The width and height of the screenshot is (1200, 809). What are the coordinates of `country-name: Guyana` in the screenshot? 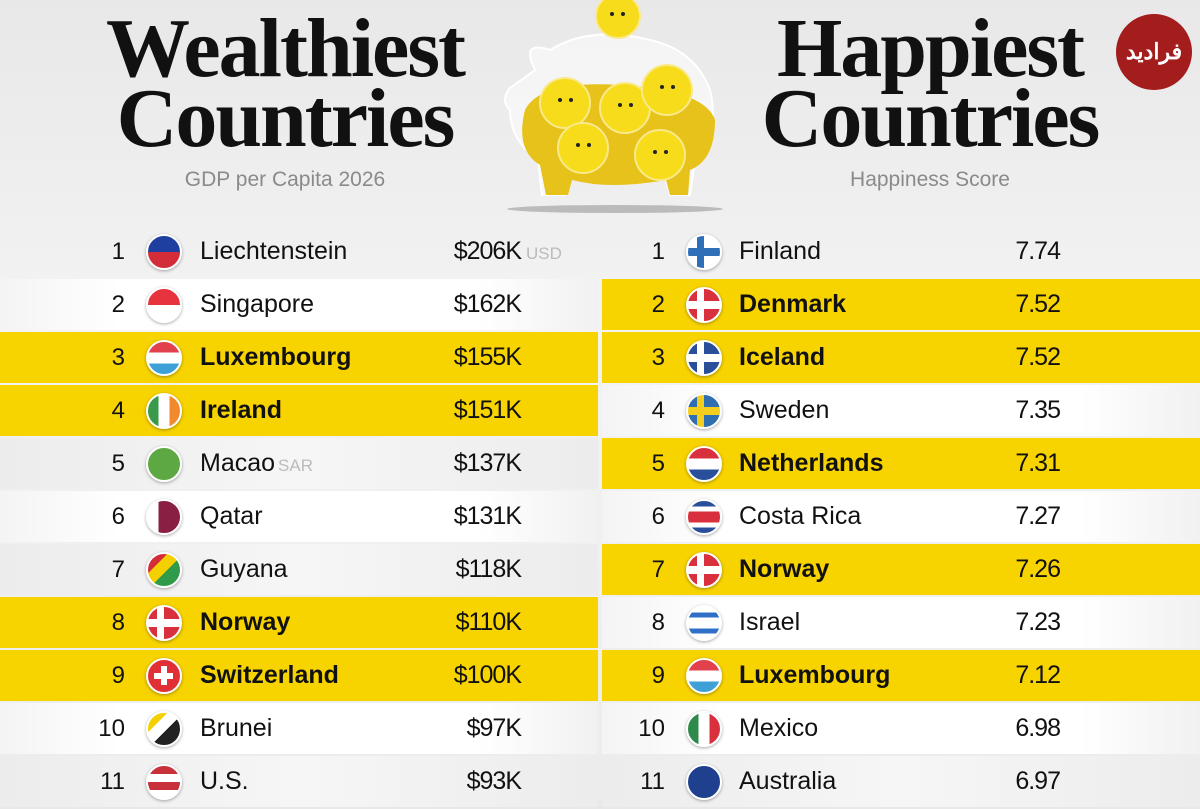 It's located at (244, 569).